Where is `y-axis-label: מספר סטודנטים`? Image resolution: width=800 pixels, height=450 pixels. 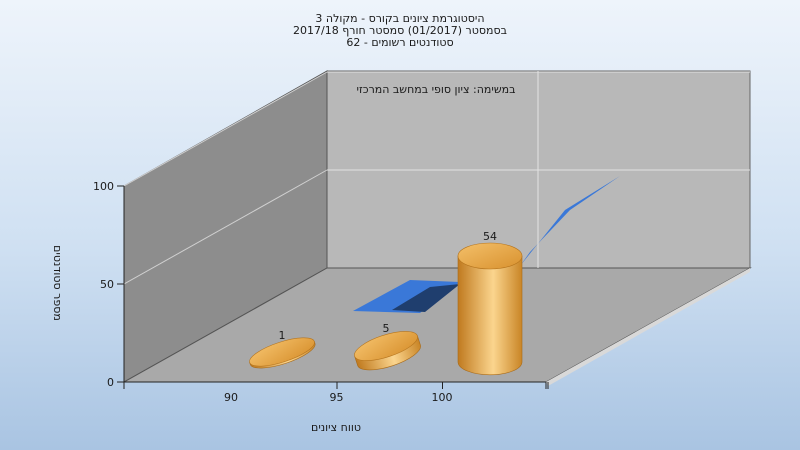 y-axis-label: מספר סטודנטים is located at coordinates (57, 283).